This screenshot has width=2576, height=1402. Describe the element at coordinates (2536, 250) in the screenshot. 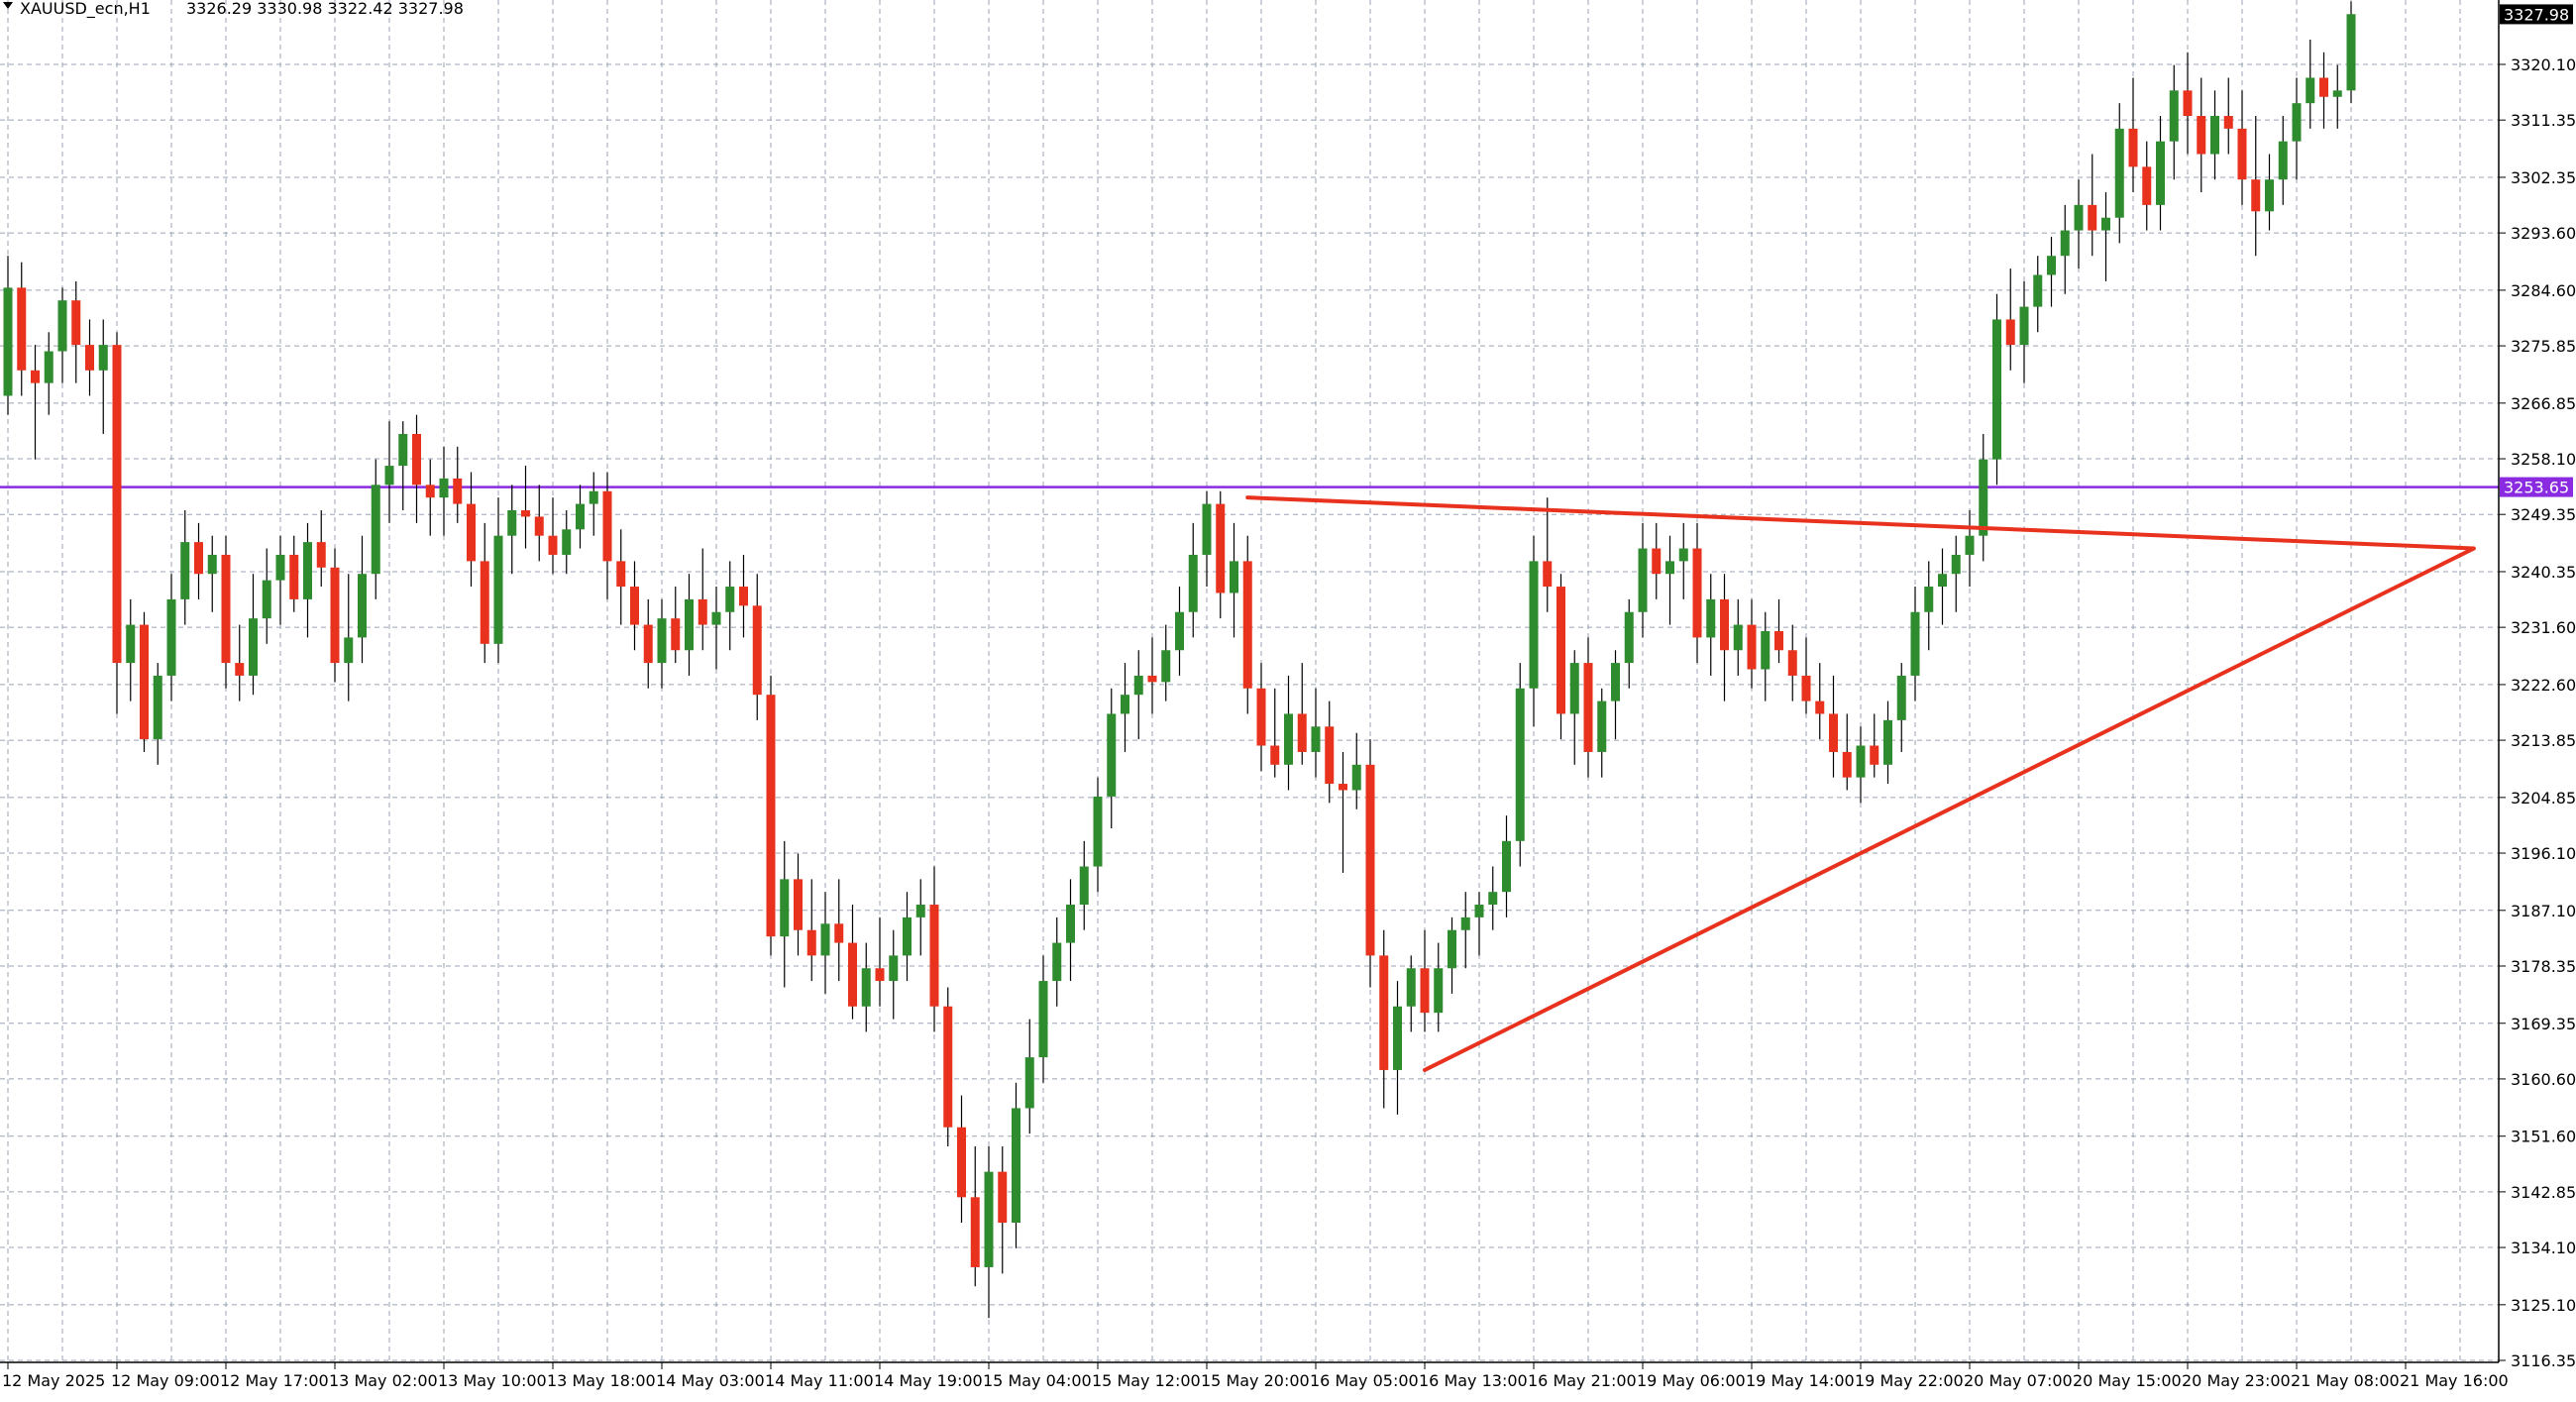

I see `price-badges: 3253.65 3327.98` at that location.